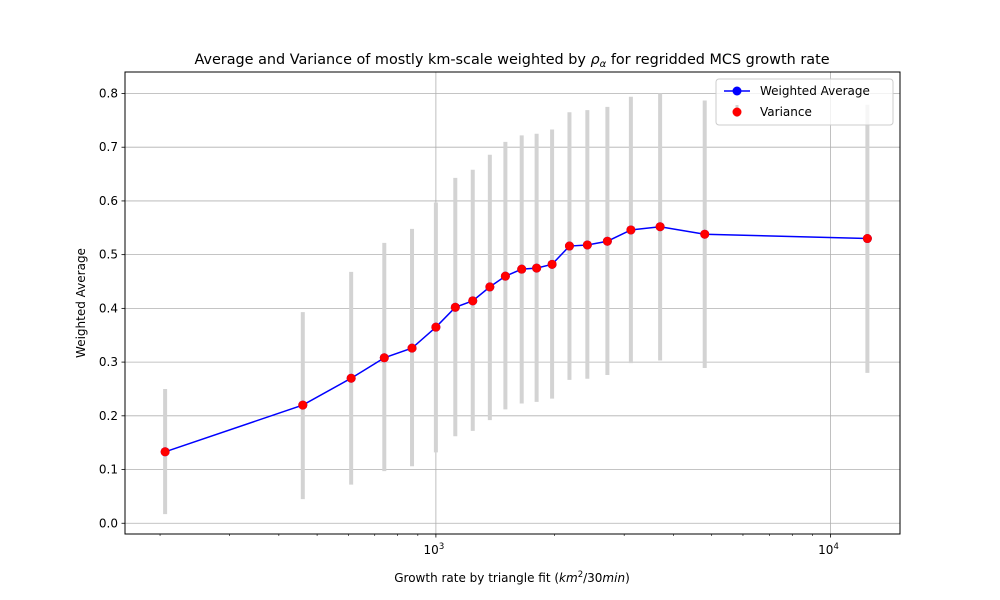 The width and height of the screenshot is (1000, 600). Describe the element at coordinates (108, 201) in the screenshot. I see `y-tick-label: 0.6` at that location.